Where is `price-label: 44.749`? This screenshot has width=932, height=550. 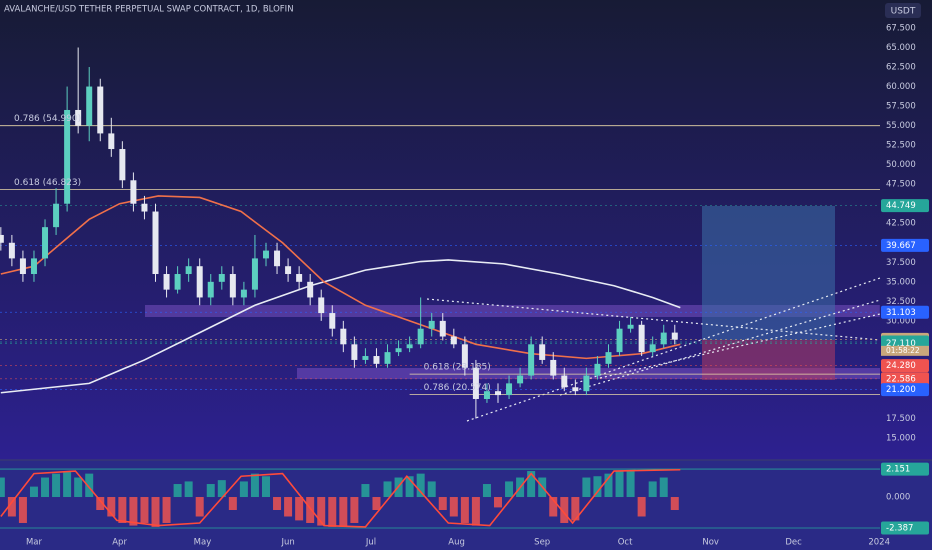
price-label: 44.749 is located at coordinates (901, 206).